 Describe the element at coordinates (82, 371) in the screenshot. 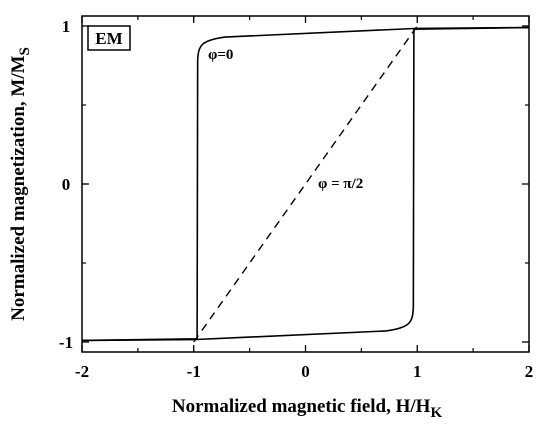

I see `x-tick-label: -2` at that location.